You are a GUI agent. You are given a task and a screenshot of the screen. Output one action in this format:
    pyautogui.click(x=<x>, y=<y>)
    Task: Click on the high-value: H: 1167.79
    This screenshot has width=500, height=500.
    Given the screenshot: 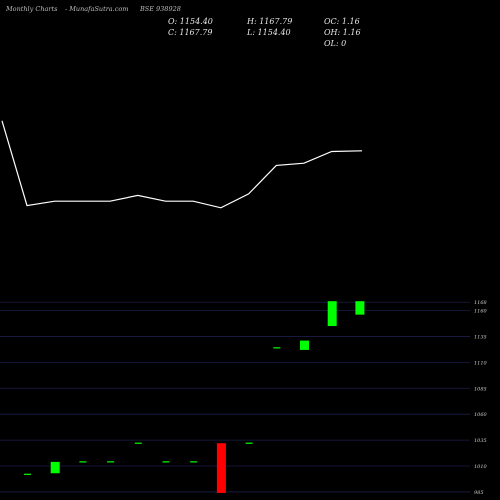 What is the action you would take?
    pyautogui.click(x=270, y=21)
    